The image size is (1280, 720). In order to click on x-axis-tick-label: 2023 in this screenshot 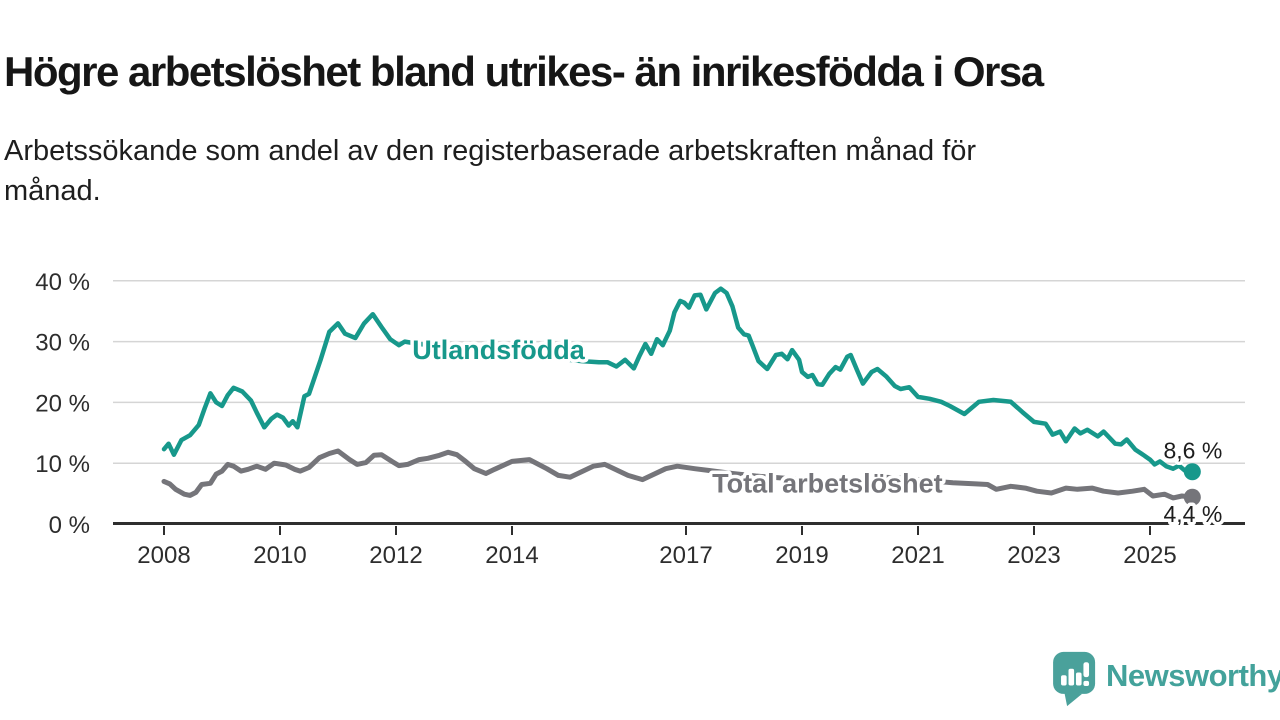, I will do `click(1033, 555)`.